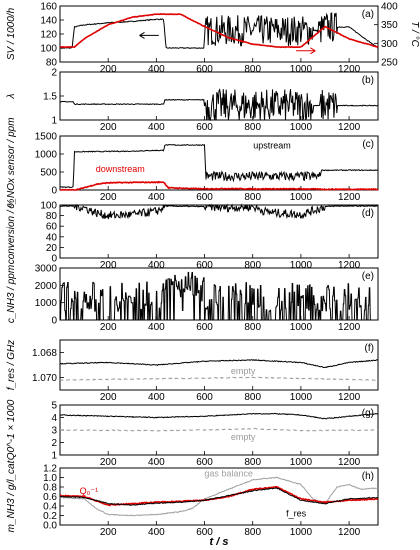  I want to click on x-tick-label-c: 1000, so click(301, 197).